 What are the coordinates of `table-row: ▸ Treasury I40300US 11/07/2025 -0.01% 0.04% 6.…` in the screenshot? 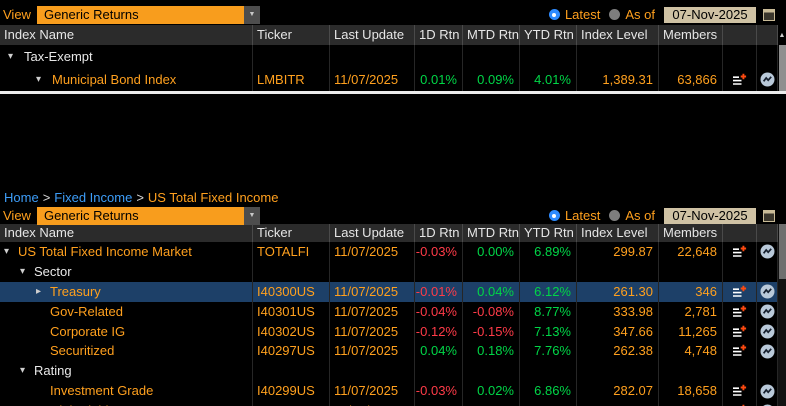 It's located at (389, 291).